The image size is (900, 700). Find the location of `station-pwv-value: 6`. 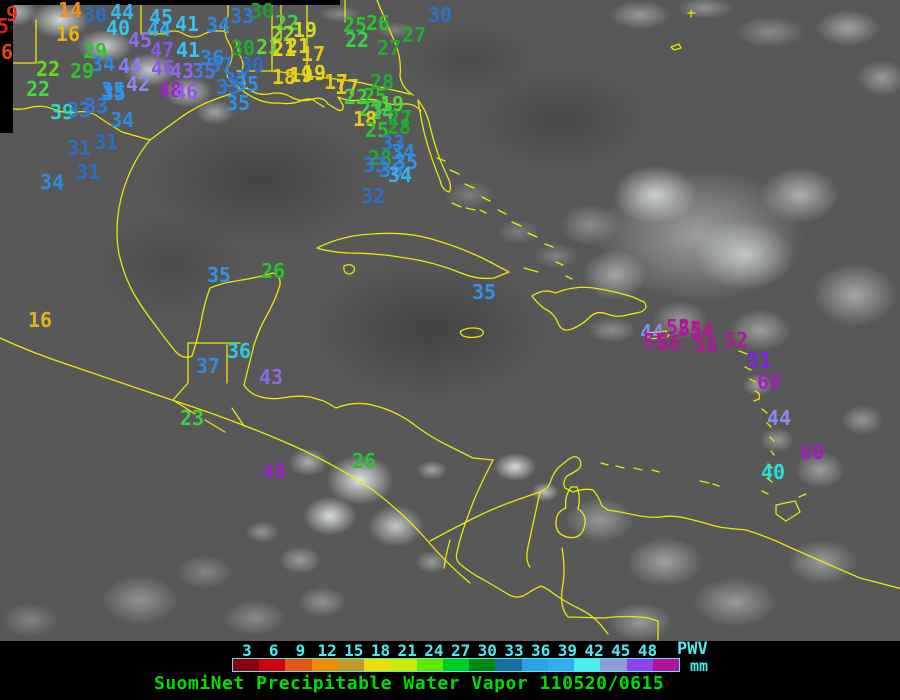

station-pwv-value: 6 is located at coordinates (7, 52).